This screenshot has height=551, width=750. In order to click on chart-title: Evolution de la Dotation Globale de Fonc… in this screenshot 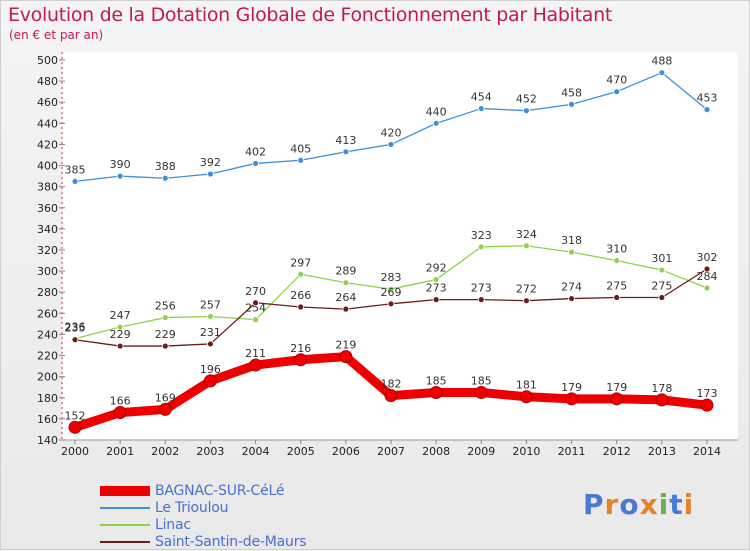, I will do `click(310, 15)`.